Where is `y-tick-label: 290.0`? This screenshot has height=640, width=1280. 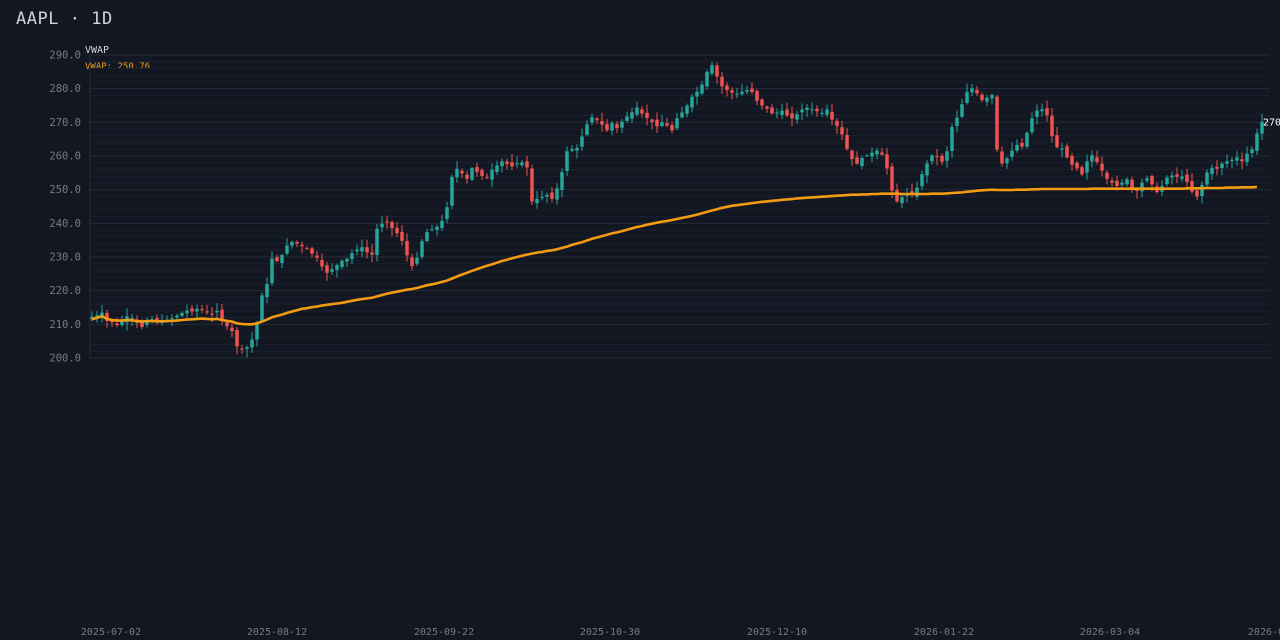 y-tick-label: 290.0 is located at coordinates (65, 56).